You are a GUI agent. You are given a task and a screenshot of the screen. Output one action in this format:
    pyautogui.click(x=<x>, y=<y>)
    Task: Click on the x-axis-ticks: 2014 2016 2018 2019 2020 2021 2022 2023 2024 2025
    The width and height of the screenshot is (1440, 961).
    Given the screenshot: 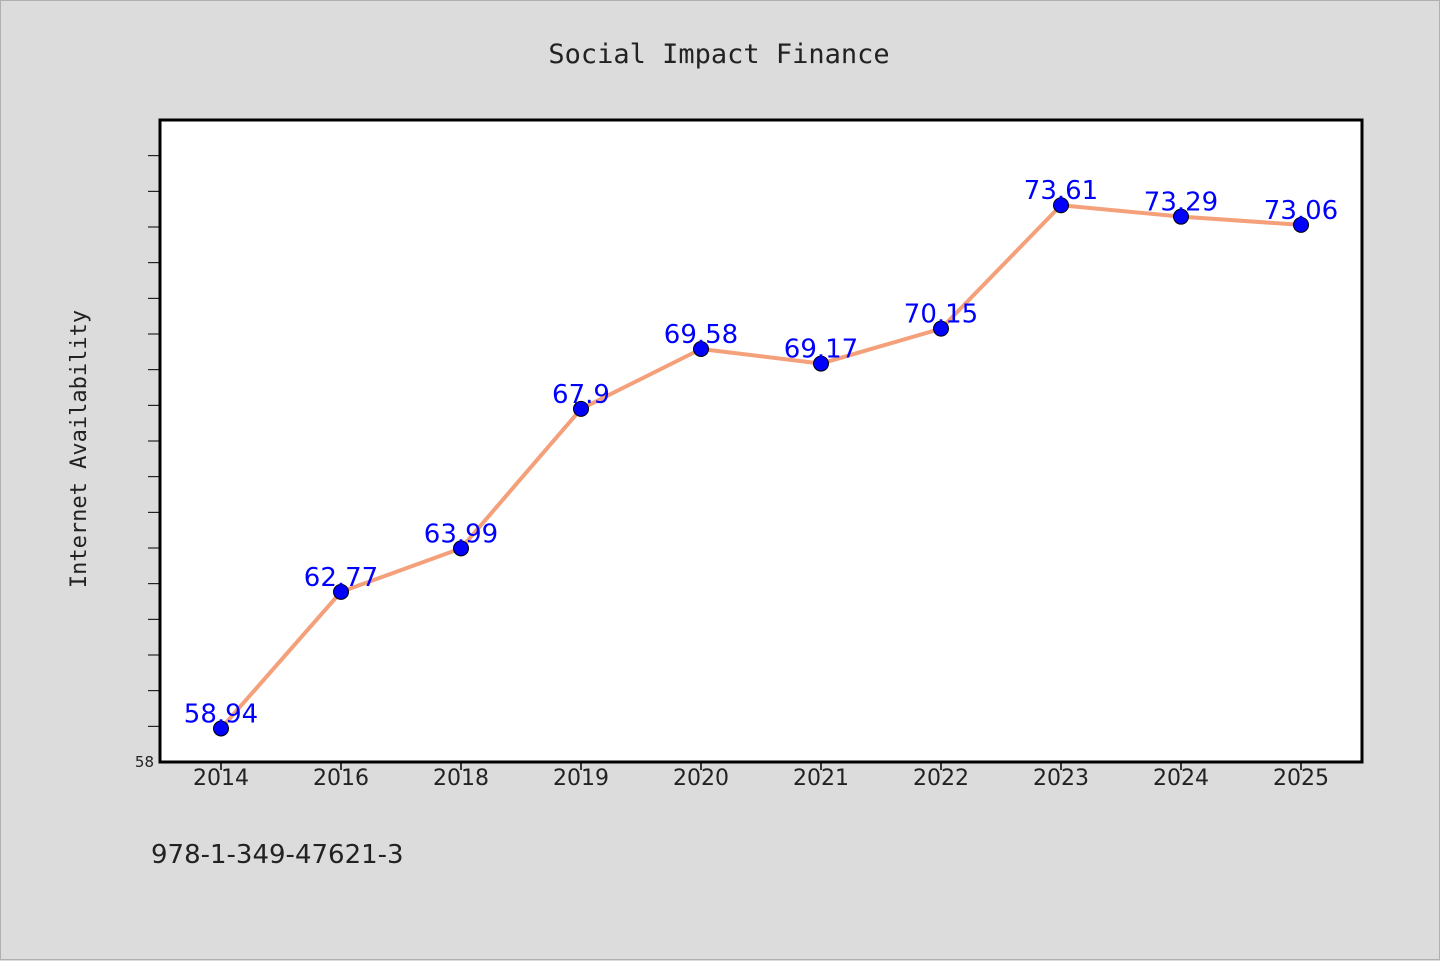 What is the action you would take?
    pyautogui.click(x=761, y=776)
    